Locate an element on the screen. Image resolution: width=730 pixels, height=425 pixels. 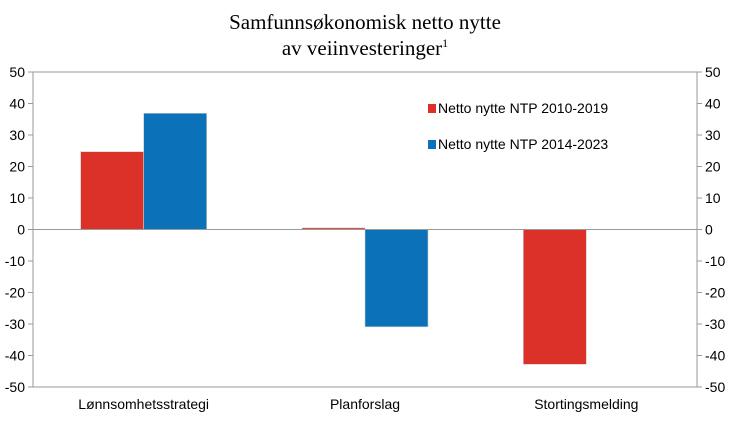
chart-title-line2: av veiinvesteringer1 is located at coordinates (365, 48).